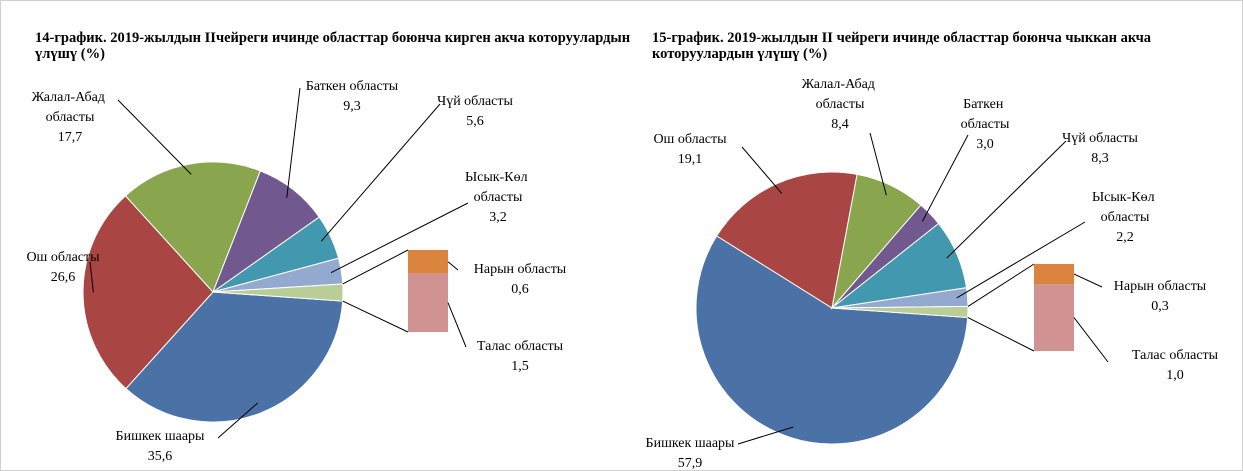  I want to click on value-label: 9,3, so click(352, 106).